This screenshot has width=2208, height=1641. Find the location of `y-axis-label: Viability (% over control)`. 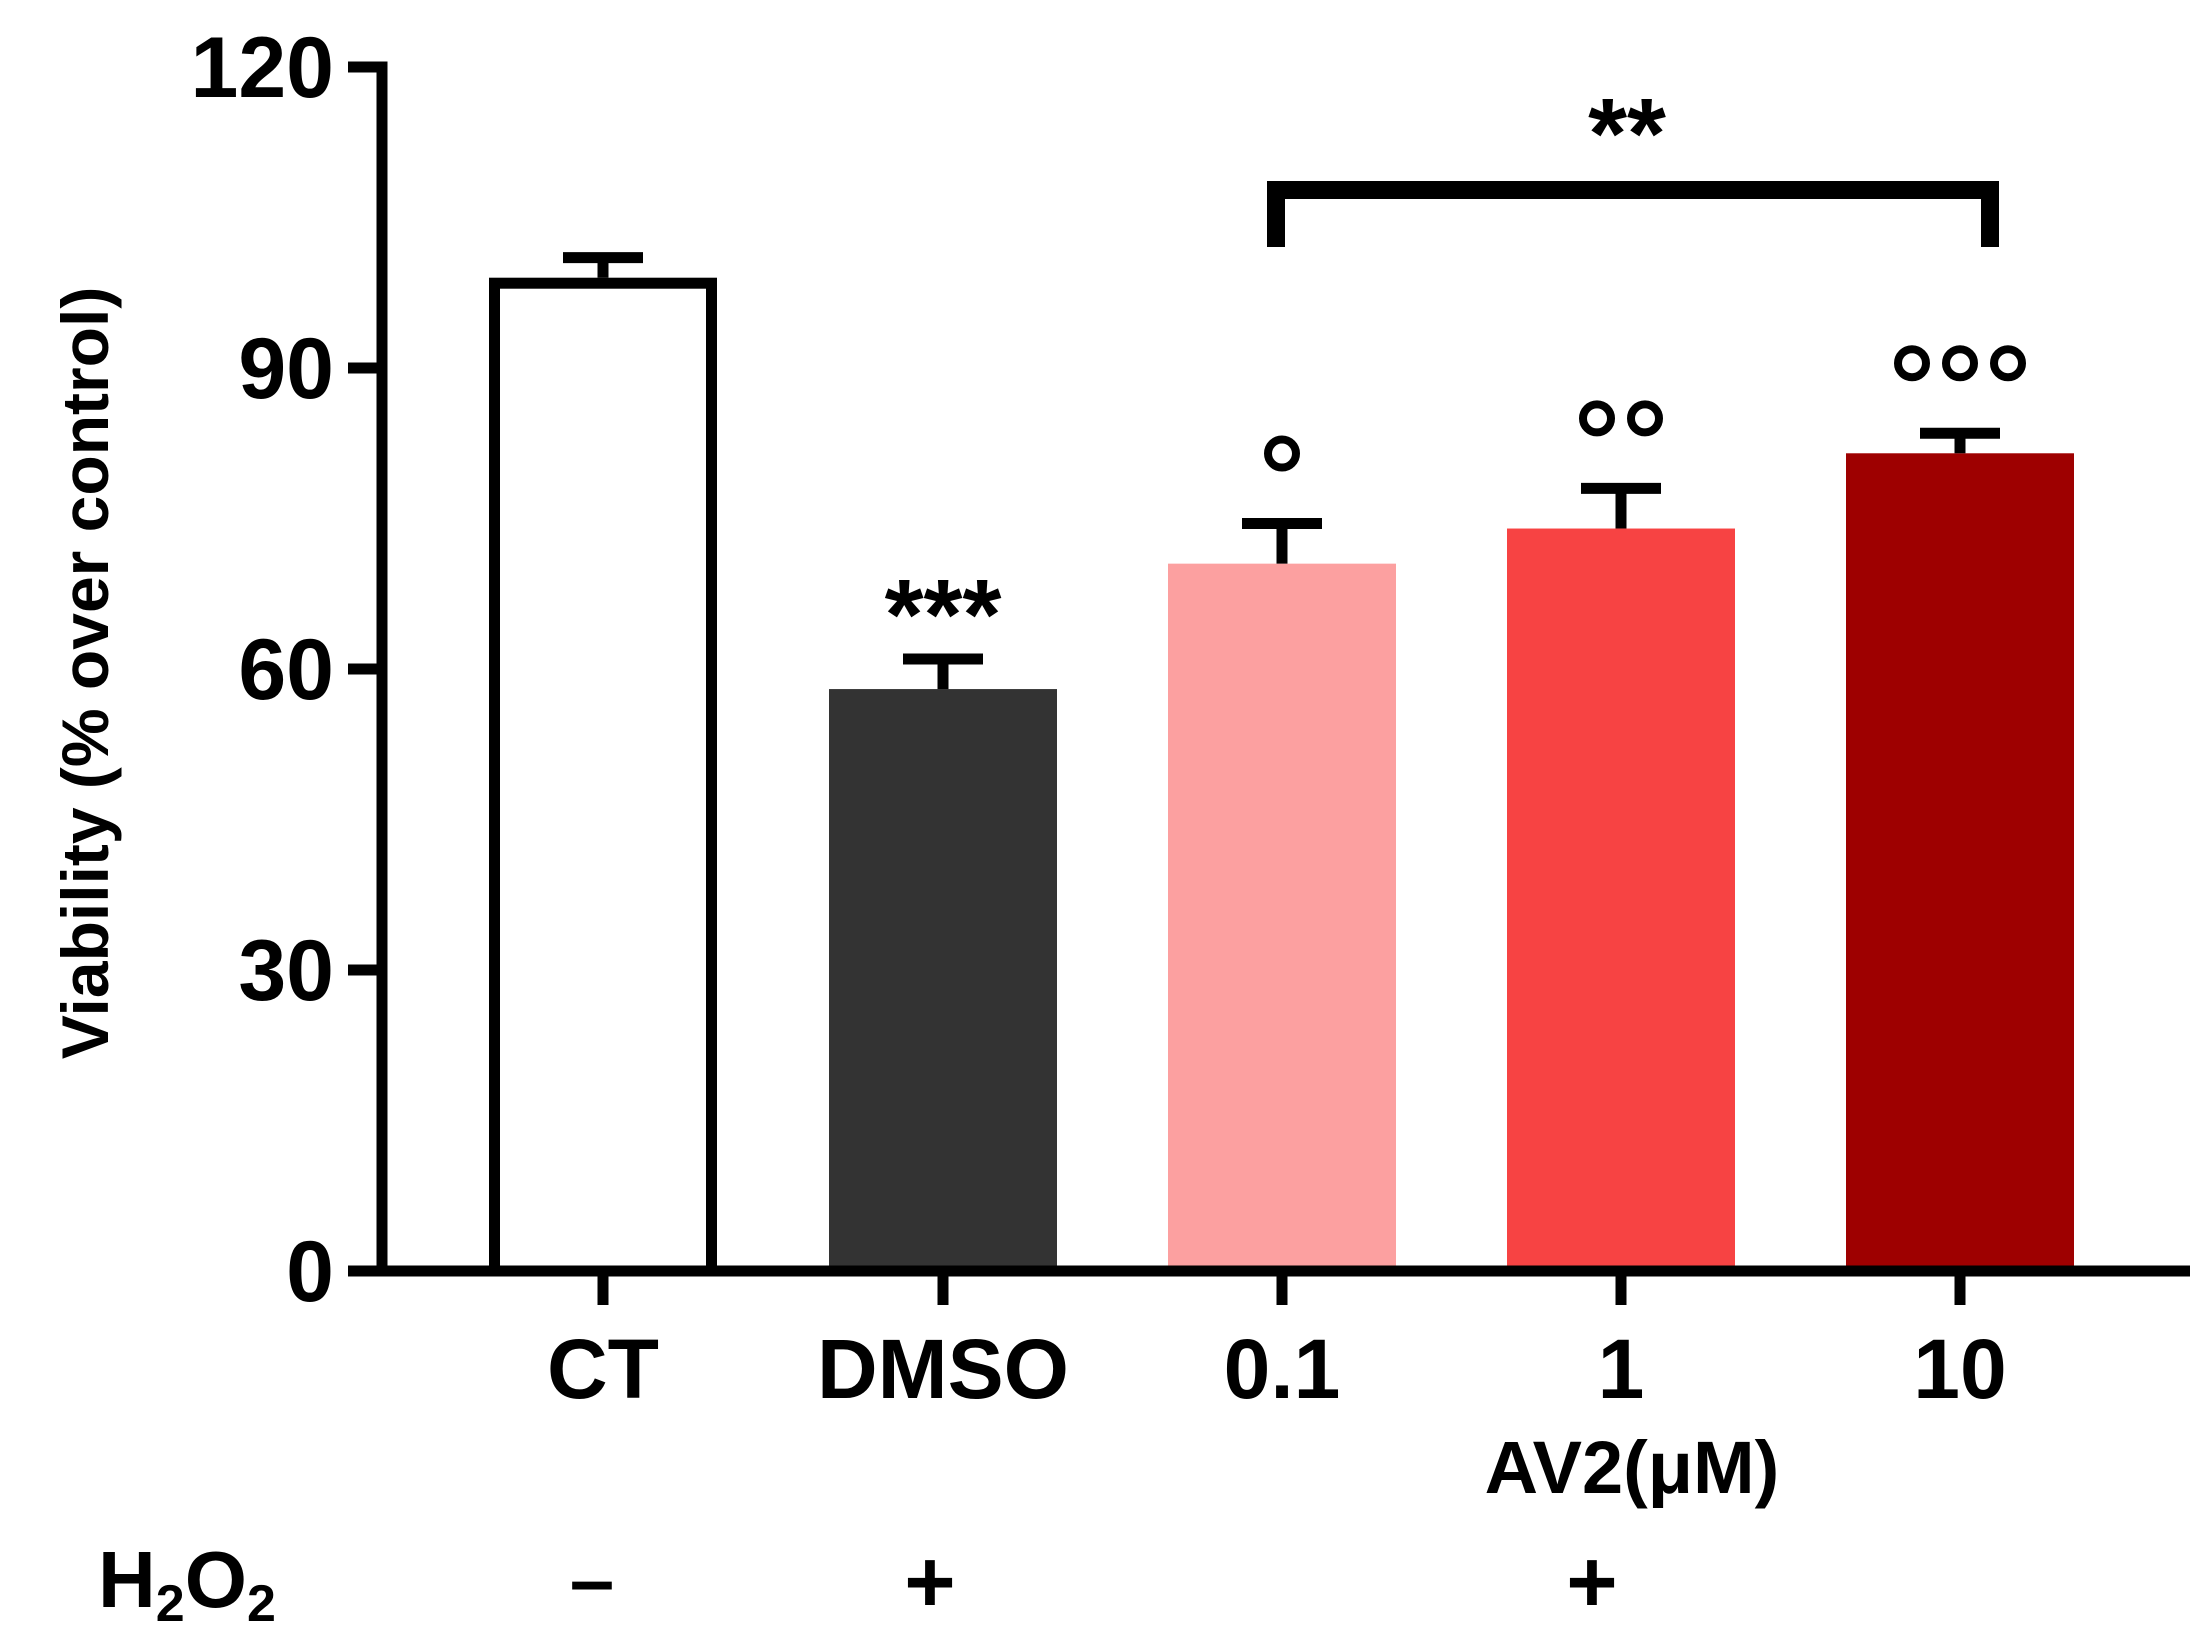

y-axis-label: Viability (% over control) is located at coordinates (85, 673).